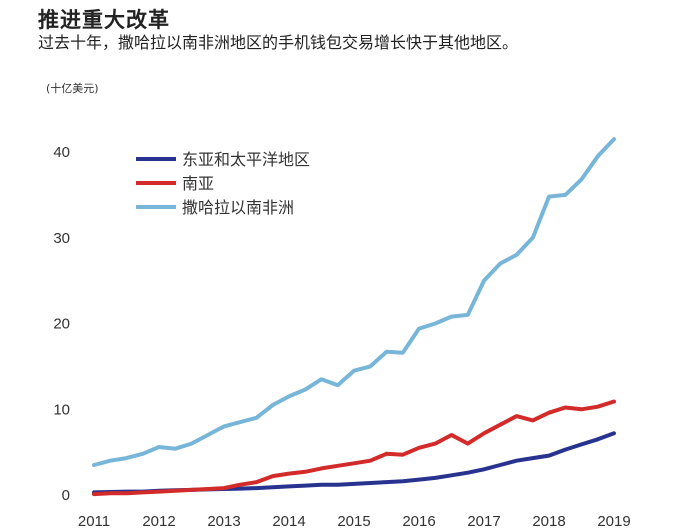 The width and height of the screenshot is (677, 531). What do you see at coordinates (353, 521) in the screenshot?
I see `x-tick-label: 2015` at bounding box center [353, 521].